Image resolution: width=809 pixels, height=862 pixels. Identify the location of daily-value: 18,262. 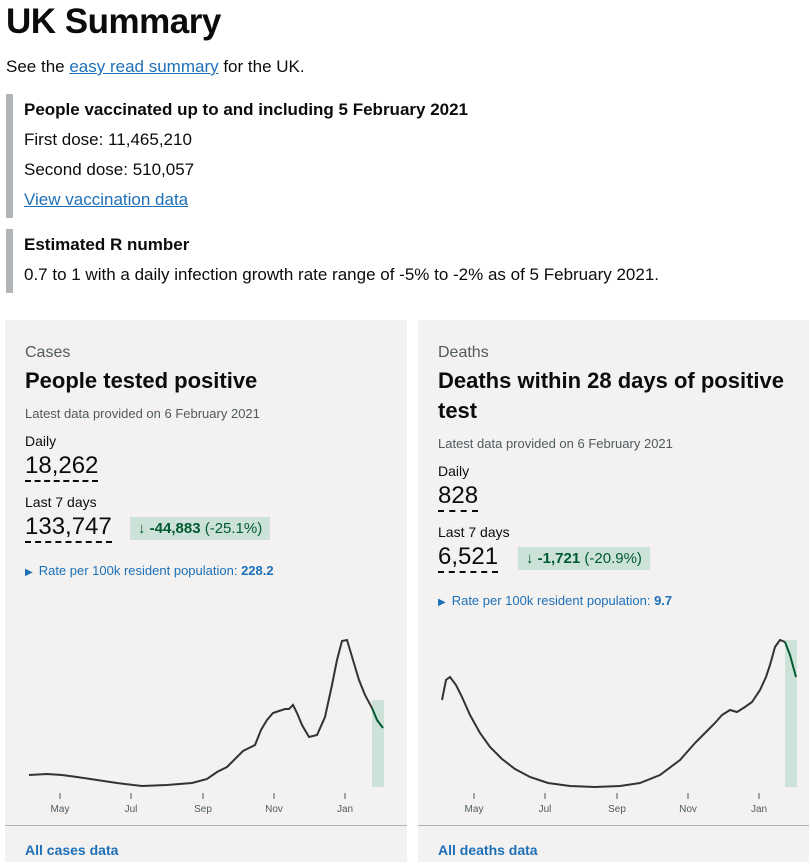
(62, 467).